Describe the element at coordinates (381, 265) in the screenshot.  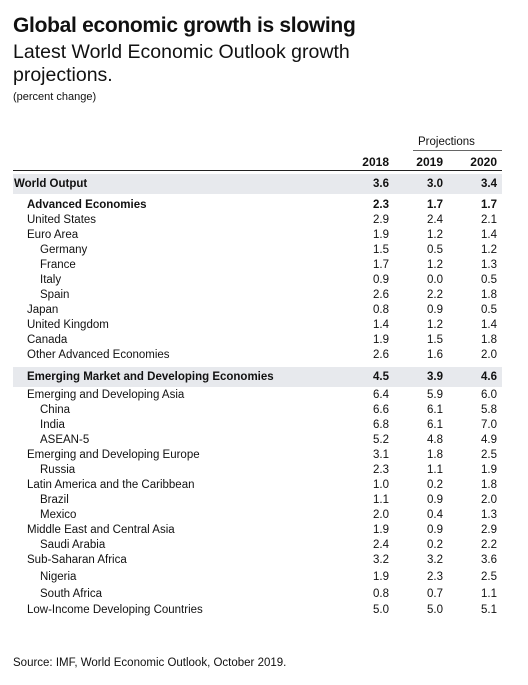
I see `value-2018: 1.7` at that location.